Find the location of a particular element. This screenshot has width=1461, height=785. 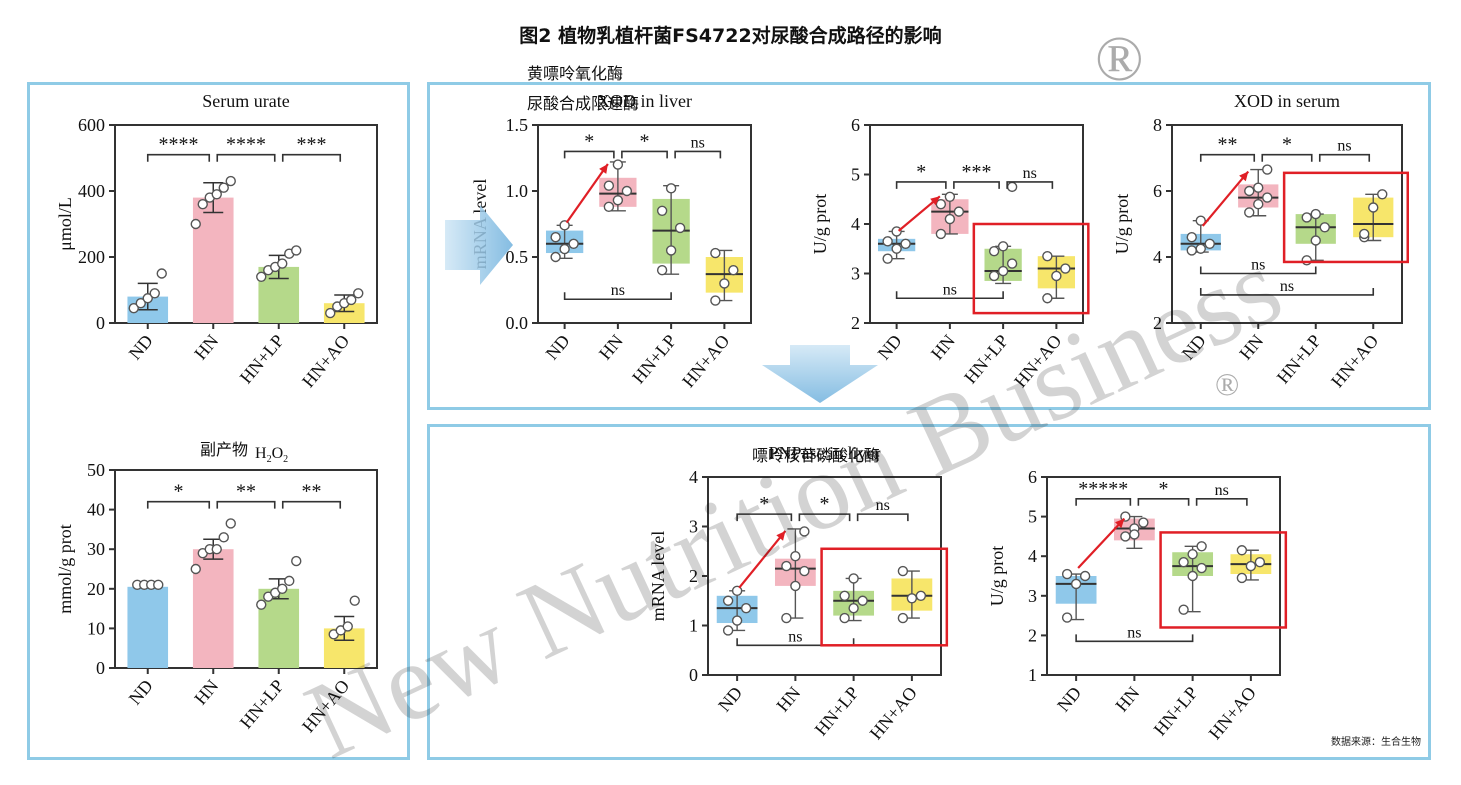

xod-cn-heading: 黄嘌呤氧化酶 is located at coordinates (575, 73).